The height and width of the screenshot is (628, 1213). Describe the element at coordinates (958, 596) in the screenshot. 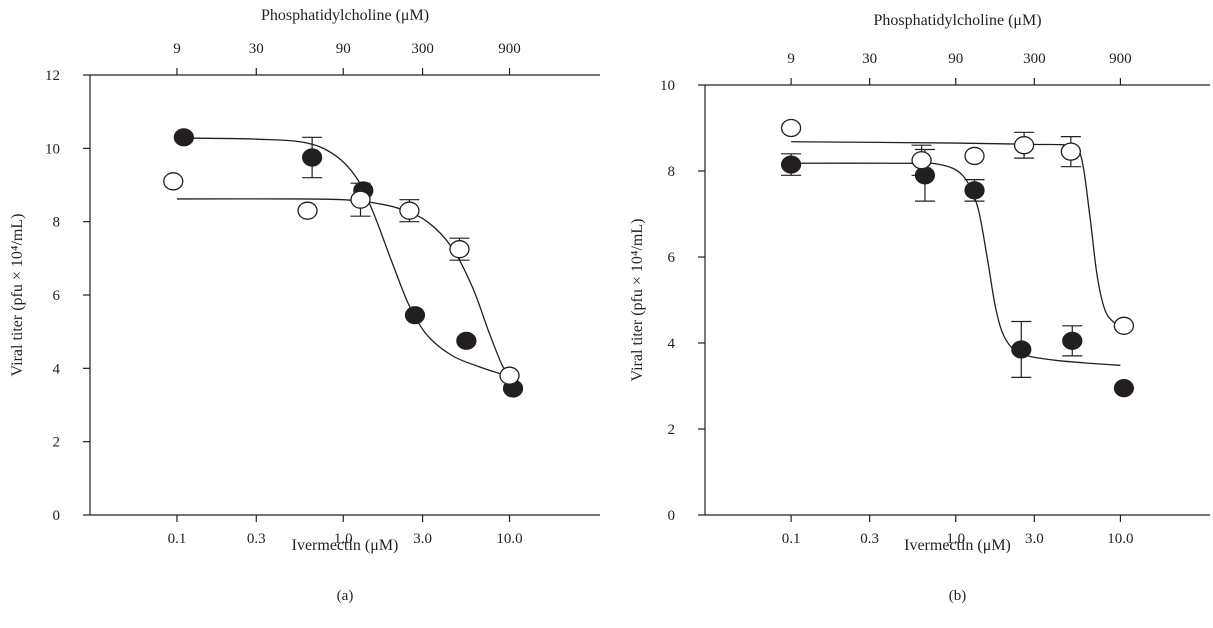

I see `panel-label: (b)` at that location.